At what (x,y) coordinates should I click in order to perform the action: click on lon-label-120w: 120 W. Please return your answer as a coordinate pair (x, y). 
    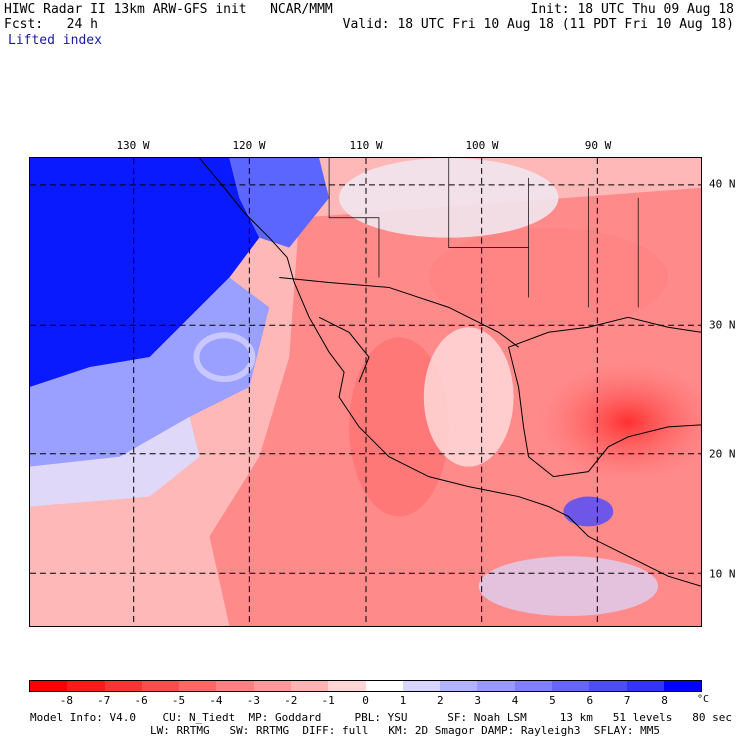
    Looking at the image, I should click on (249, 145).